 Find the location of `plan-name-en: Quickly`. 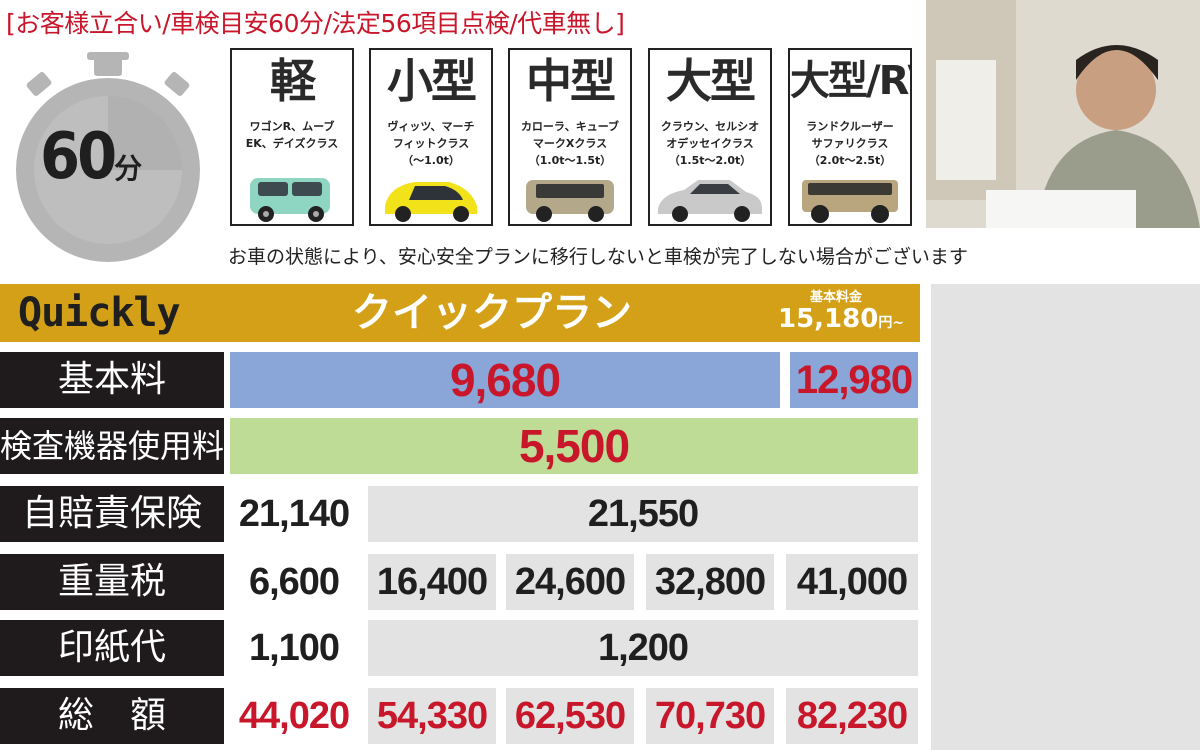

plan-name-en: Quickly is located at coordinates (99, 313).